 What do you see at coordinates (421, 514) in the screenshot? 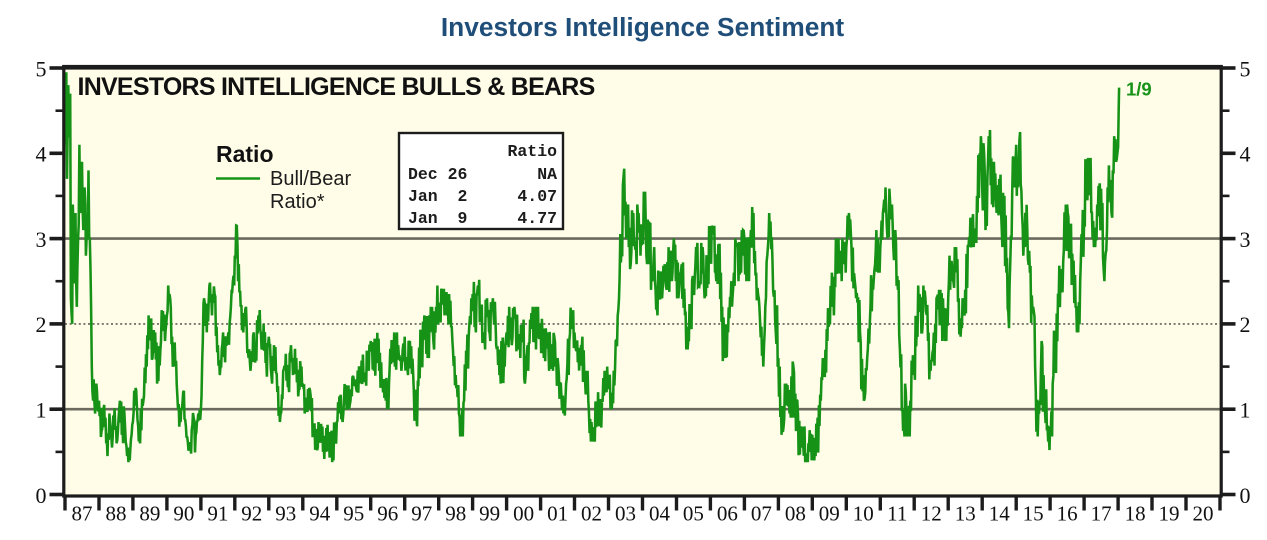
I see `svg-text: 97` at bounding box center [421, 514].